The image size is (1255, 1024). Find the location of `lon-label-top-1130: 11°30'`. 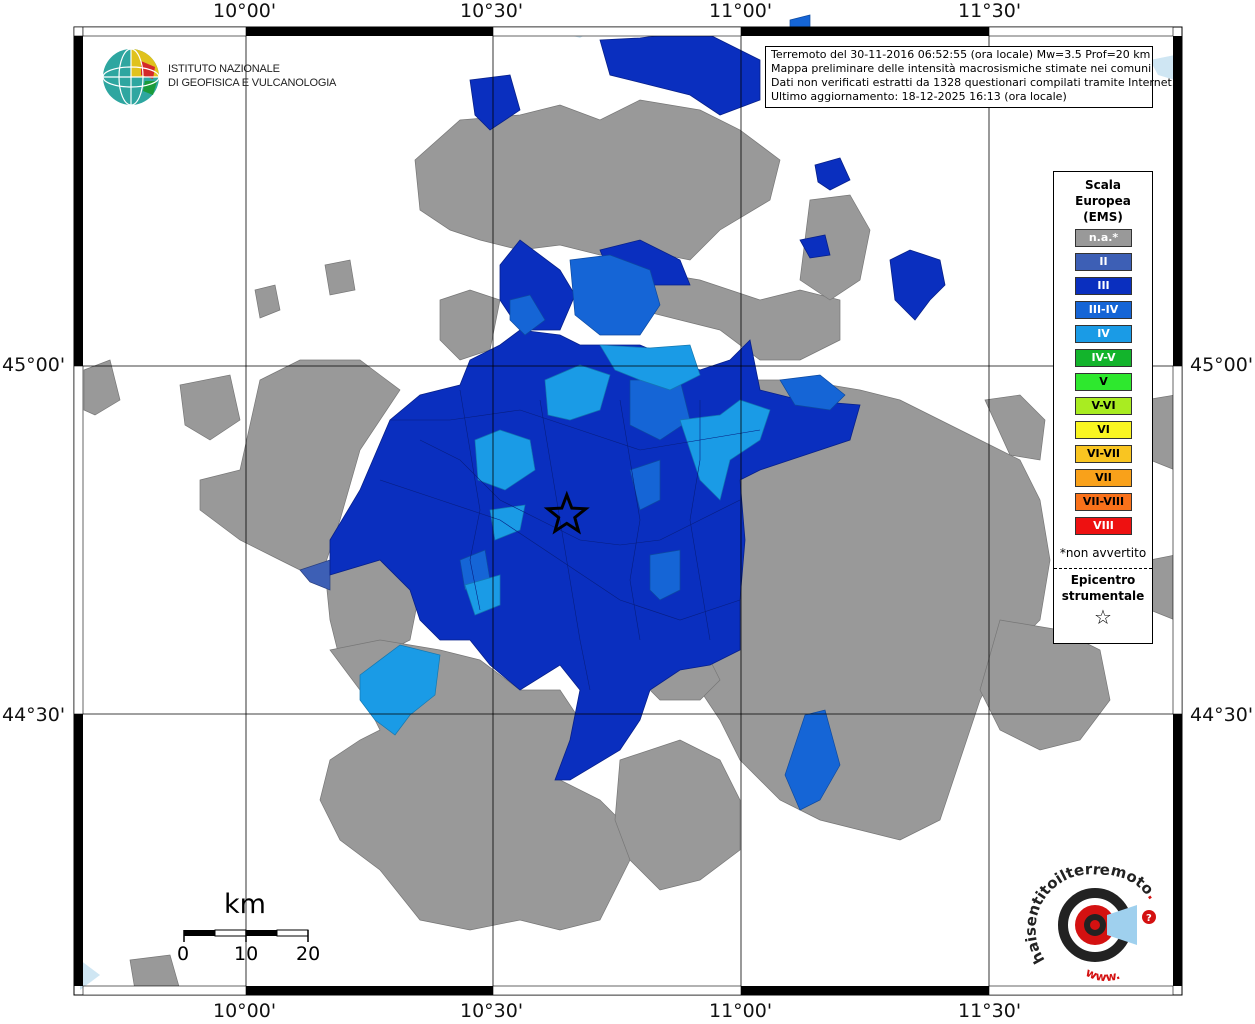

lon-label-top-1130: 11°30' is located at coordinates (990, 11).